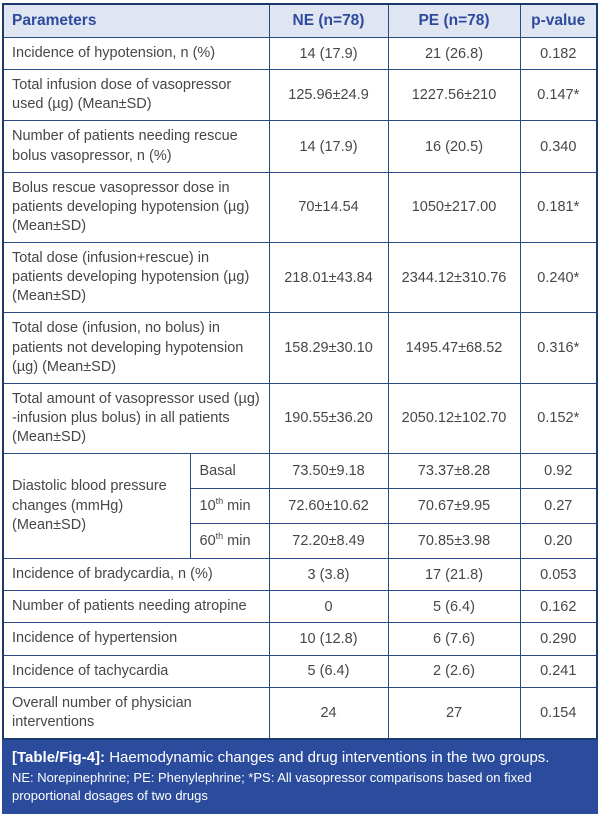  I want to click on header-ne: NE (n=78), so click(328, 20).